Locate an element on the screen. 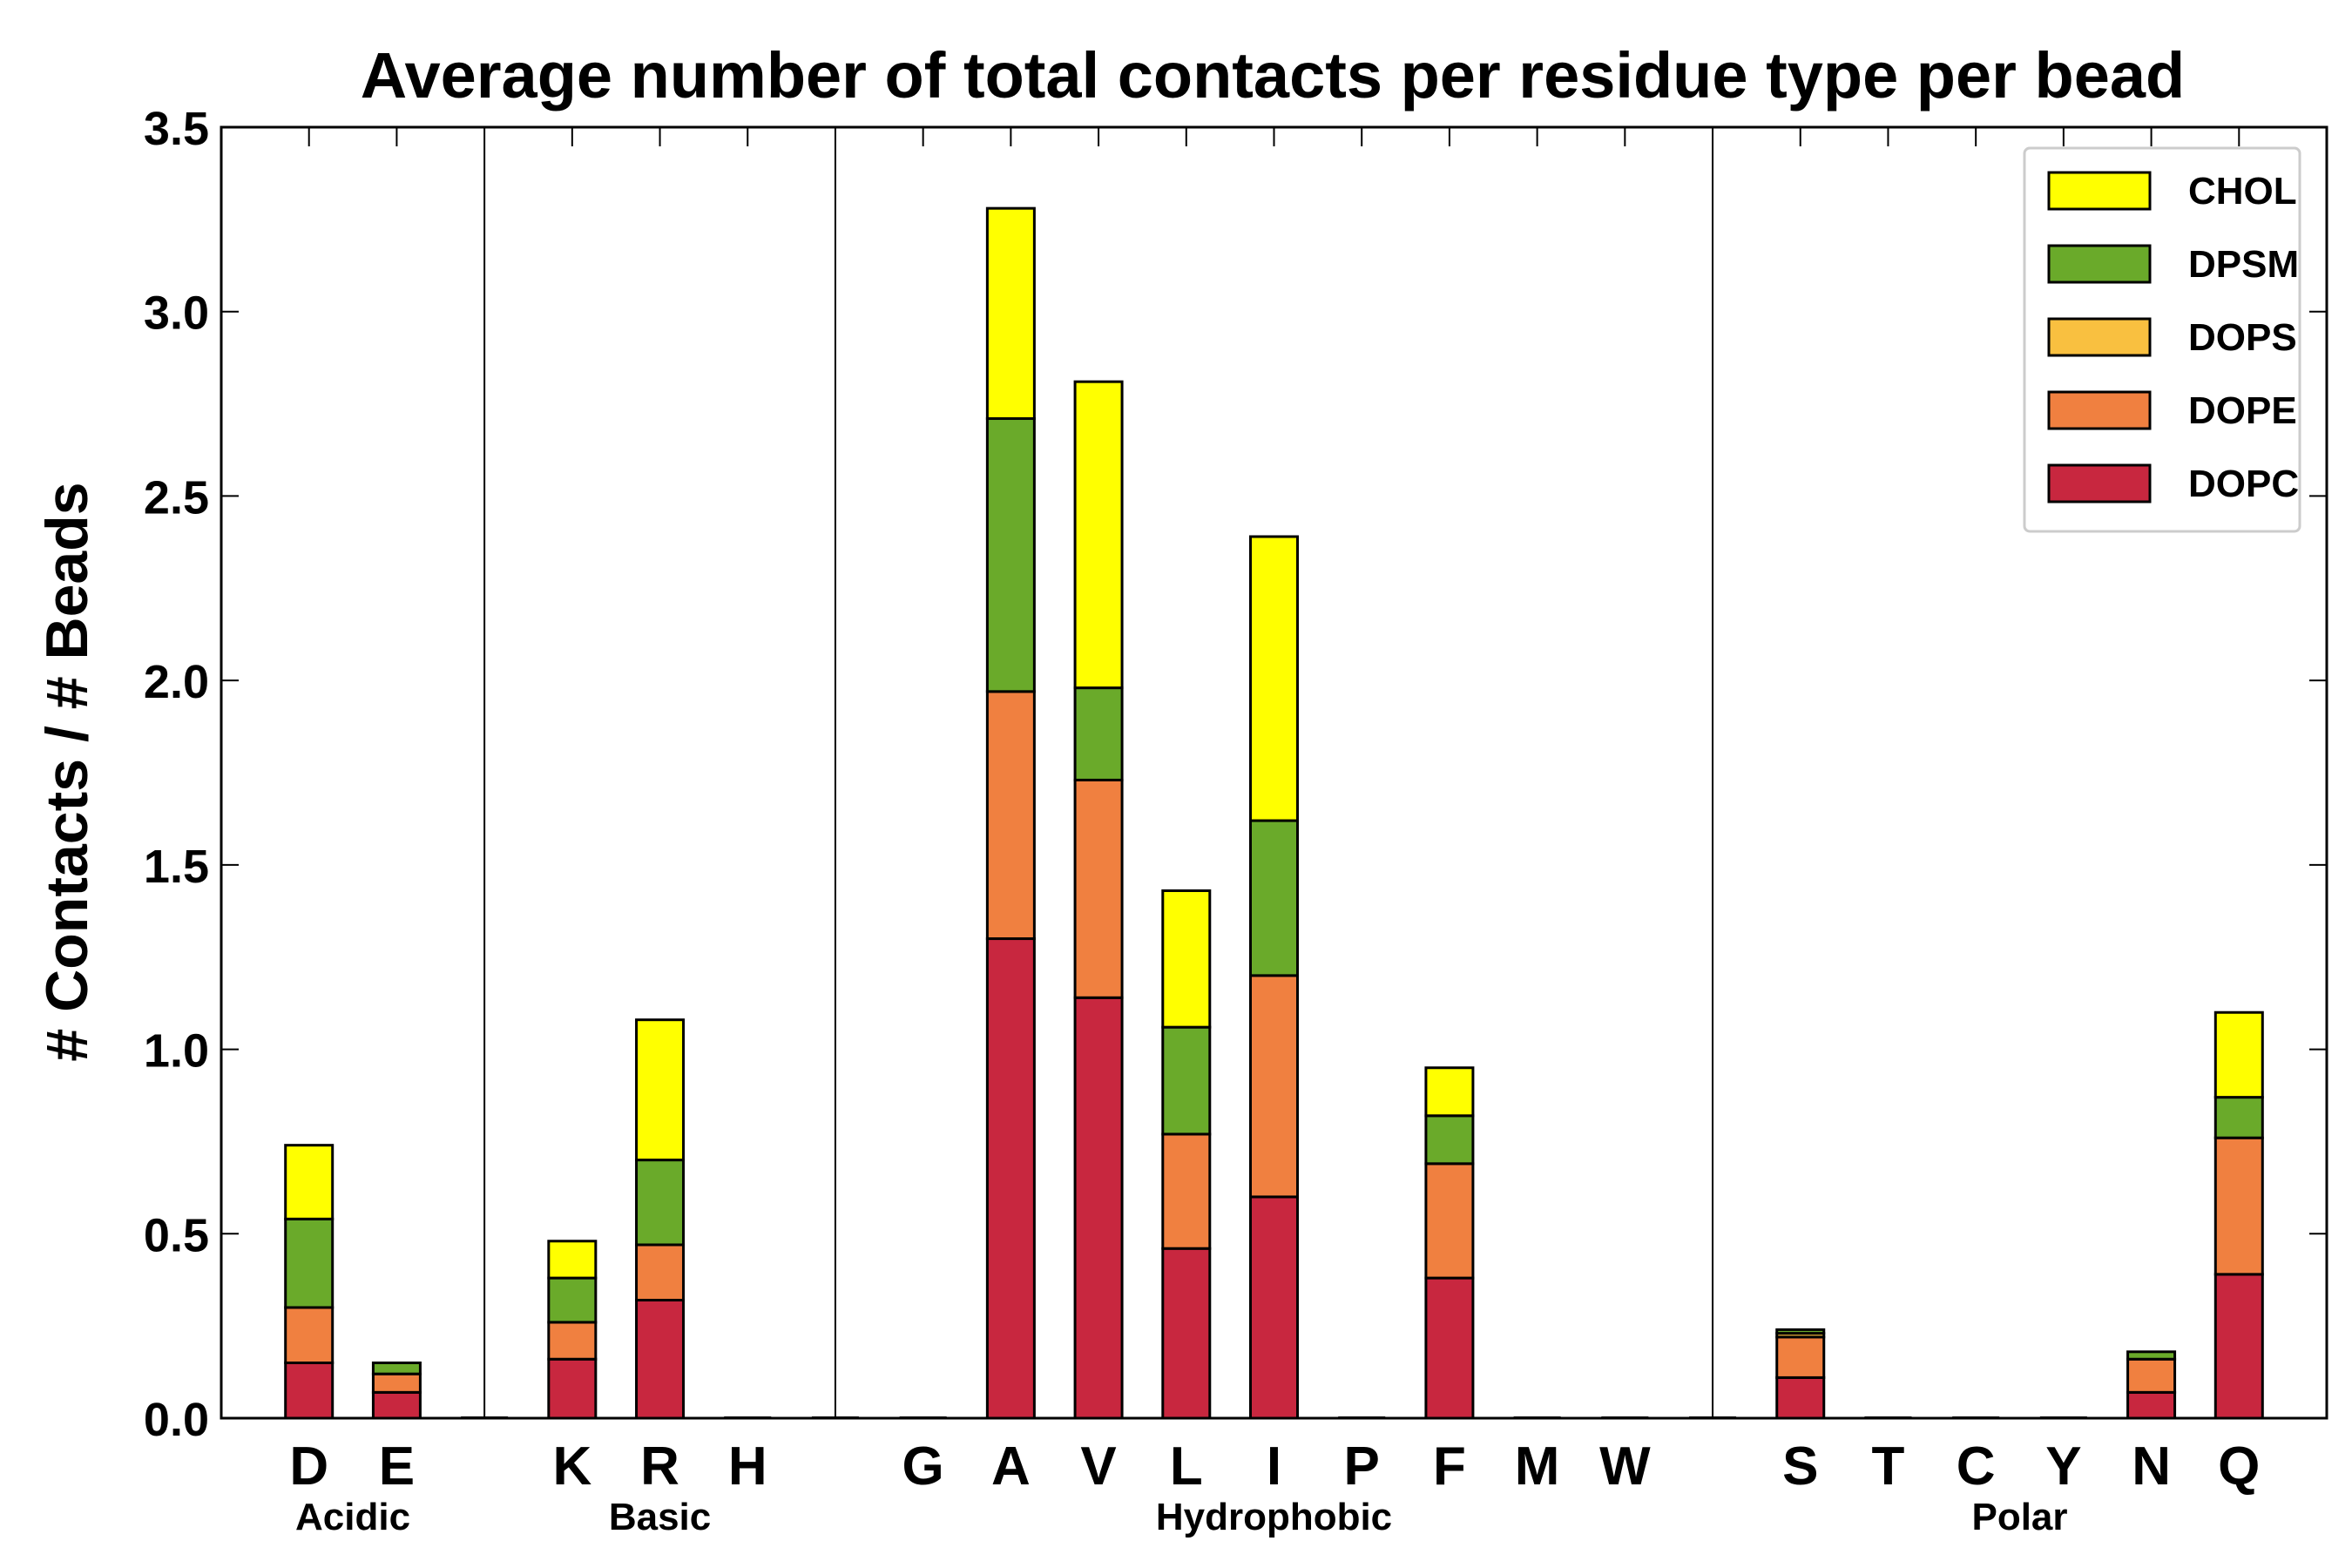  legend-label: CHOL is located at coordinates (2242, 191).